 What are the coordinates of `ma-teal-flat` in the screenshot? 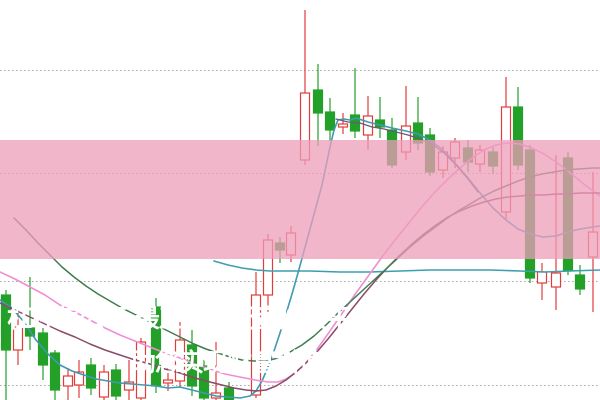 It's located at (406, 266).